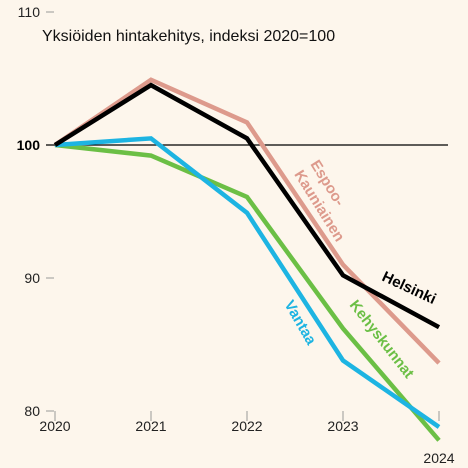 The width and height of the screenshot is (468, 468). What do you see at coordinates (188, 36) in the screenshot?
I see `chart-title: Yksiöiden hintakehitys, indeksi 2020=100` at bounding box center [188, 36].